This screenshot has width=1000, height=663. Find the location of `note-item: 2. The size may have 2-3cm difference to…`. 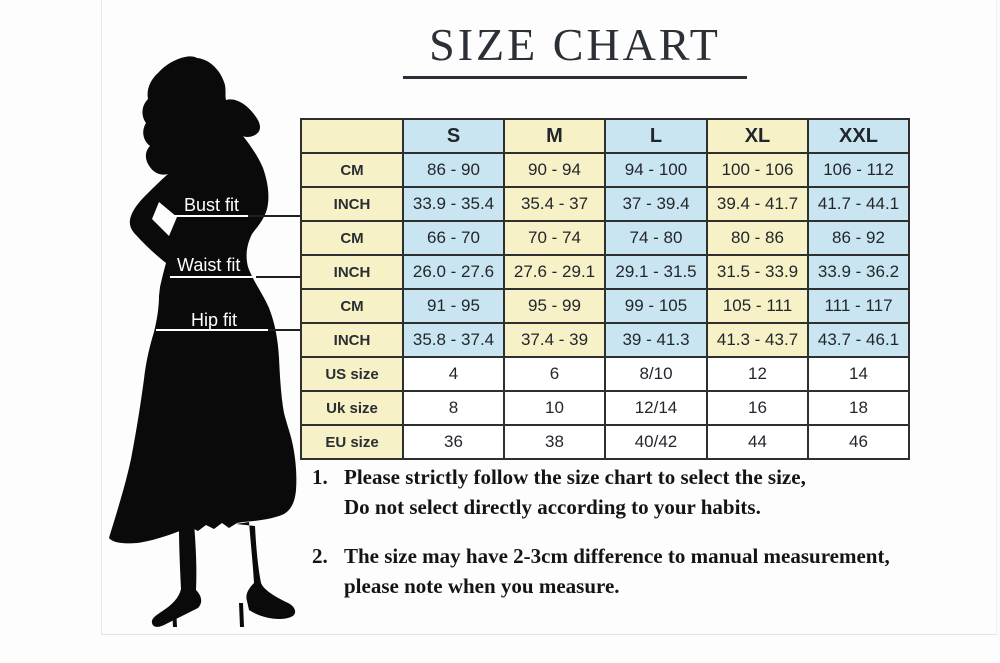

note-item: 2. The size may have 2-3cm difference to… is located at coordinates (656, 571).